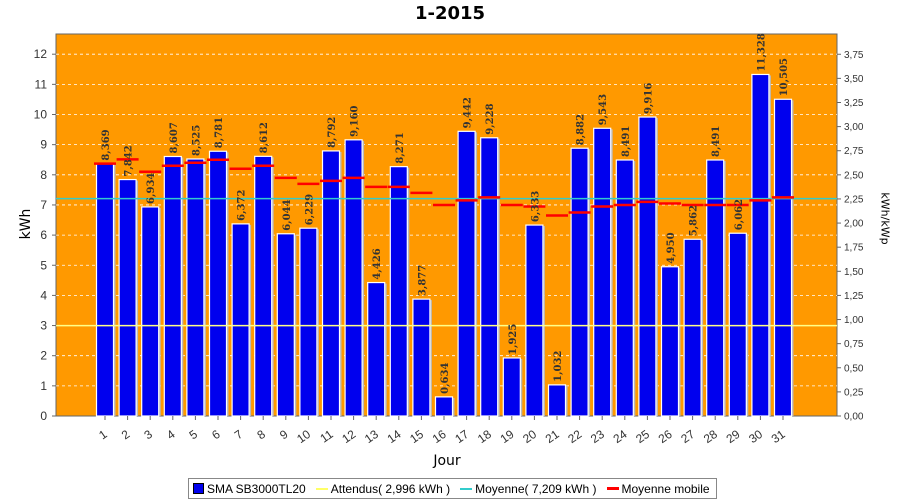 Image resolution: width=900 pixels, height=500 pixels. Describe the element at coordinates (854, 392) in the screenshot. I see `y2-tick-label: 0,25` at that location.